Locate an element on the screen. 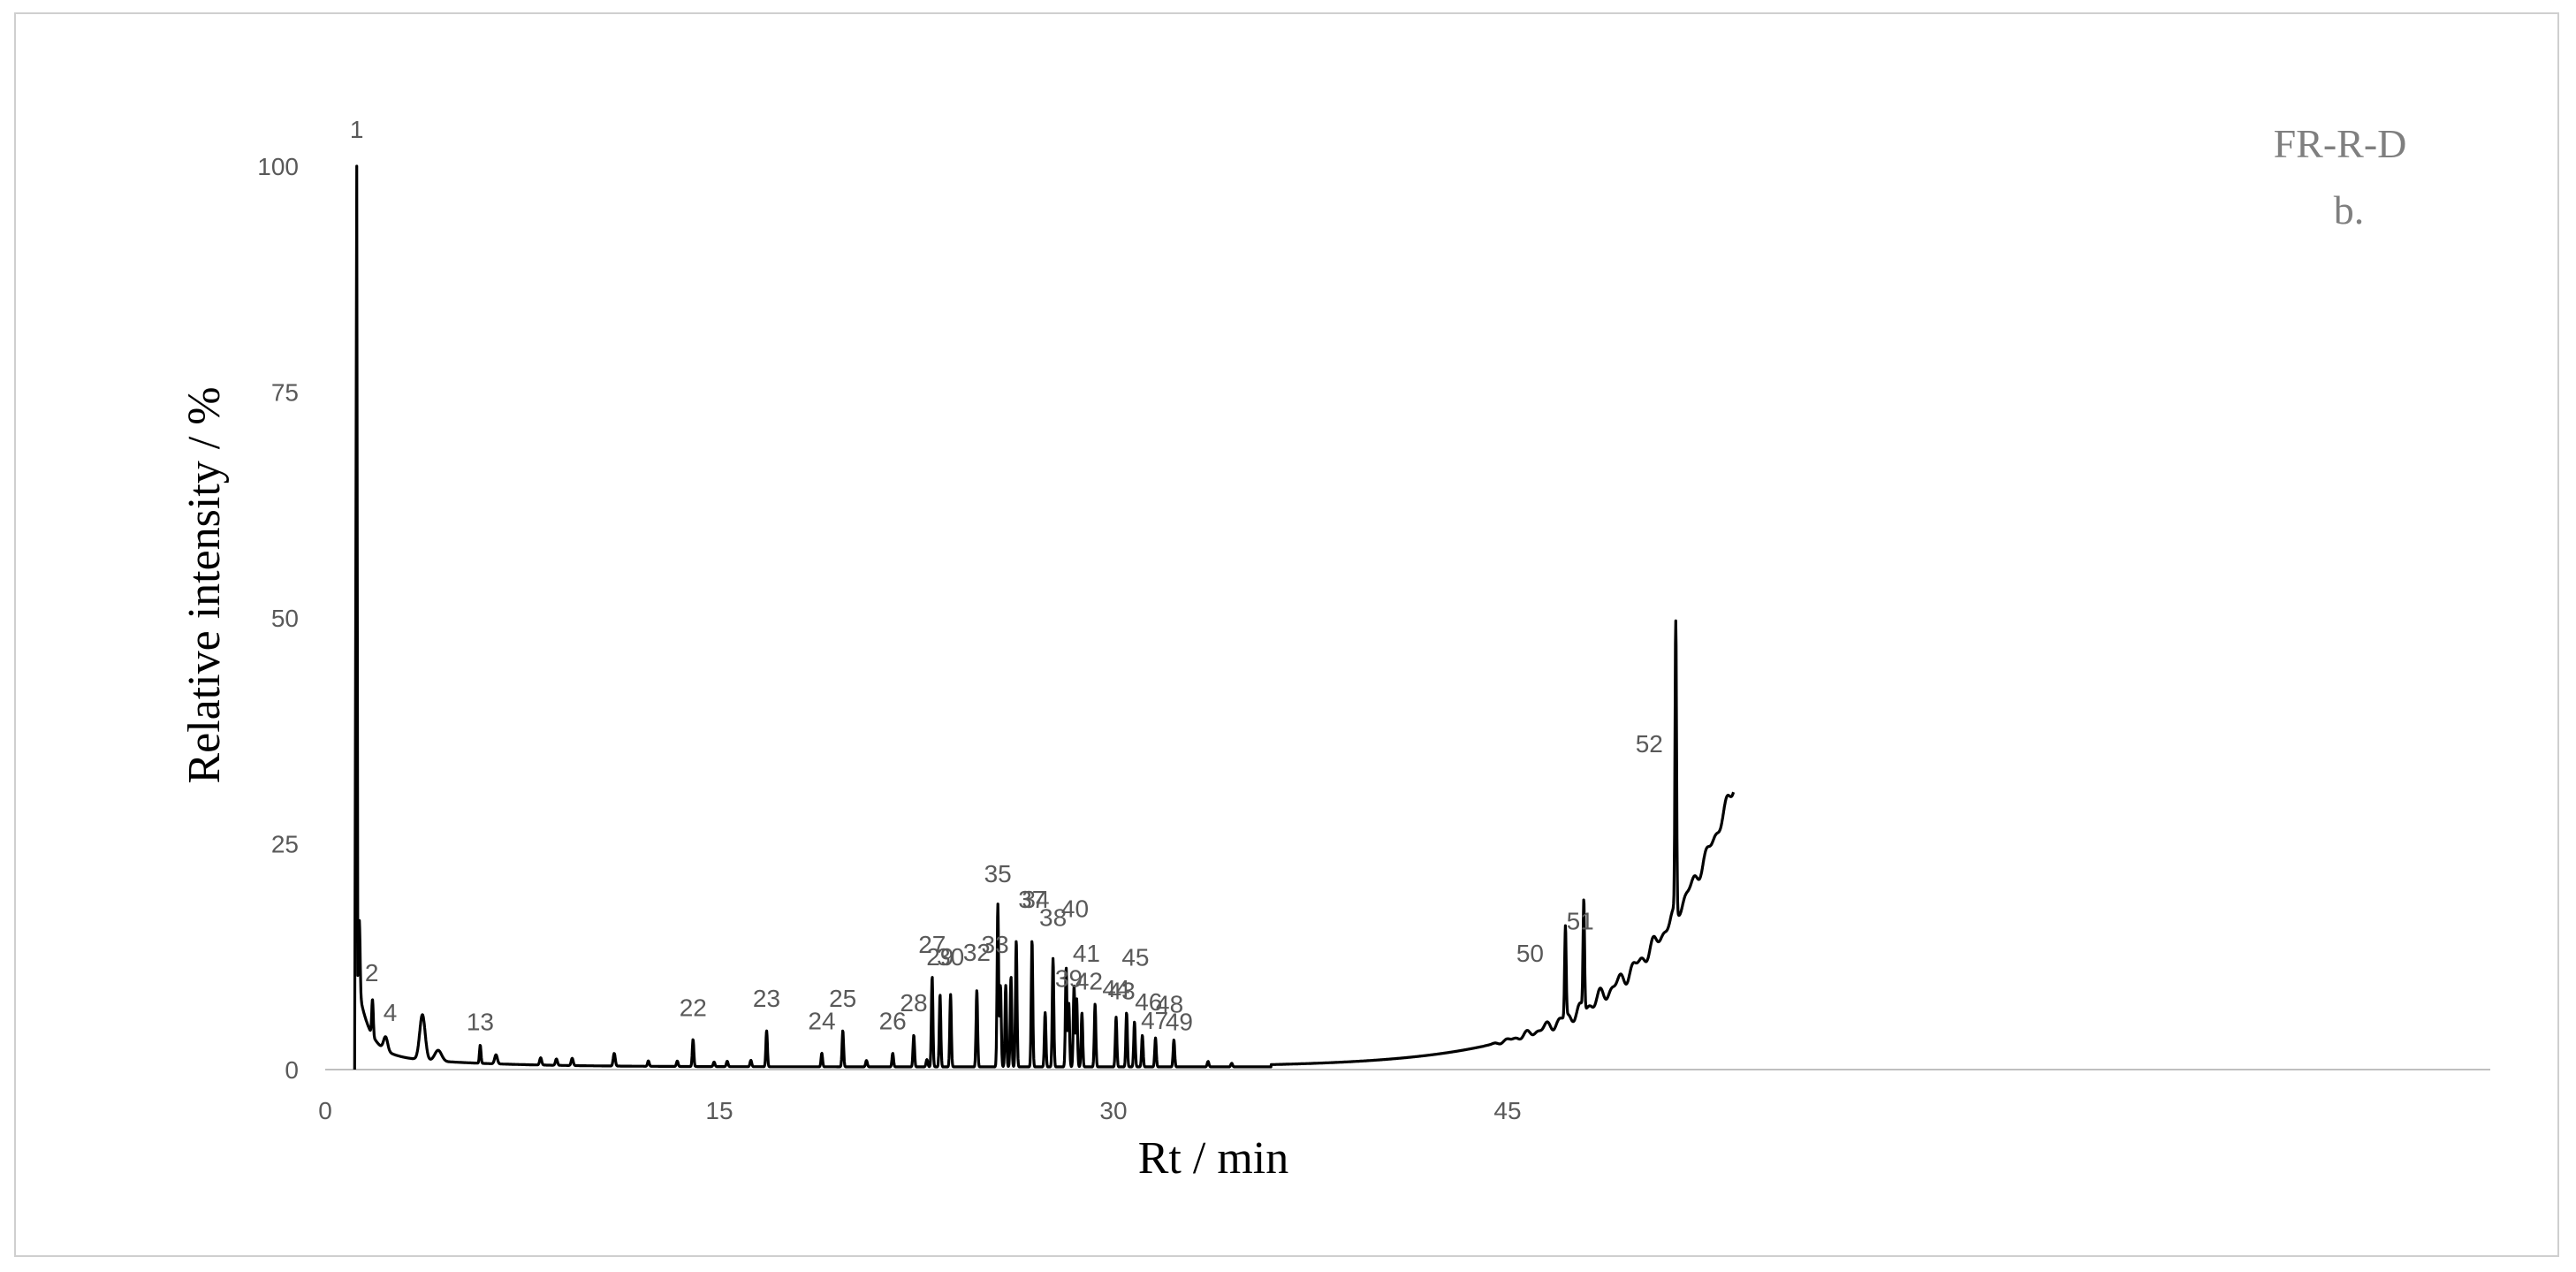 This screenshot has width=2576, height=1272. peak-label: 41 is located at coordinates (1086, 953).